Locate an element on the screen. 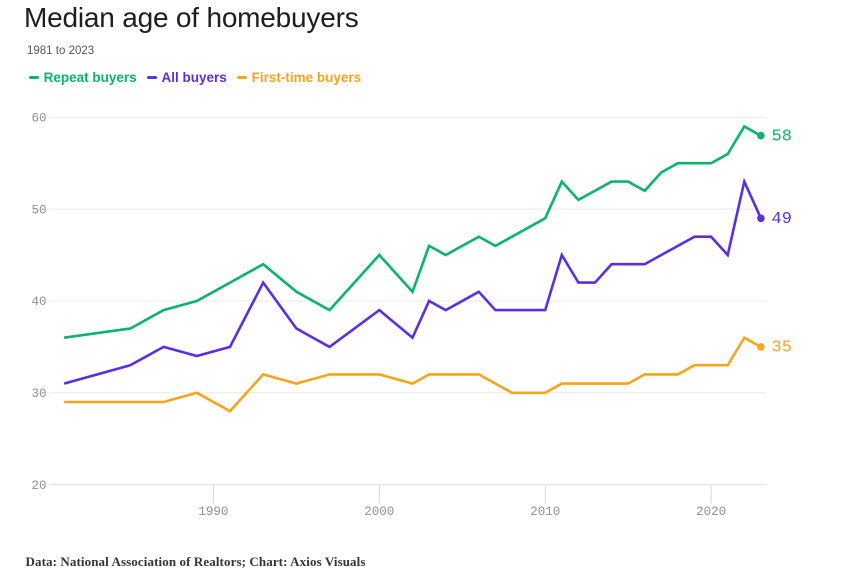  svg-text: 1990 is located at coordinates (213, 512).